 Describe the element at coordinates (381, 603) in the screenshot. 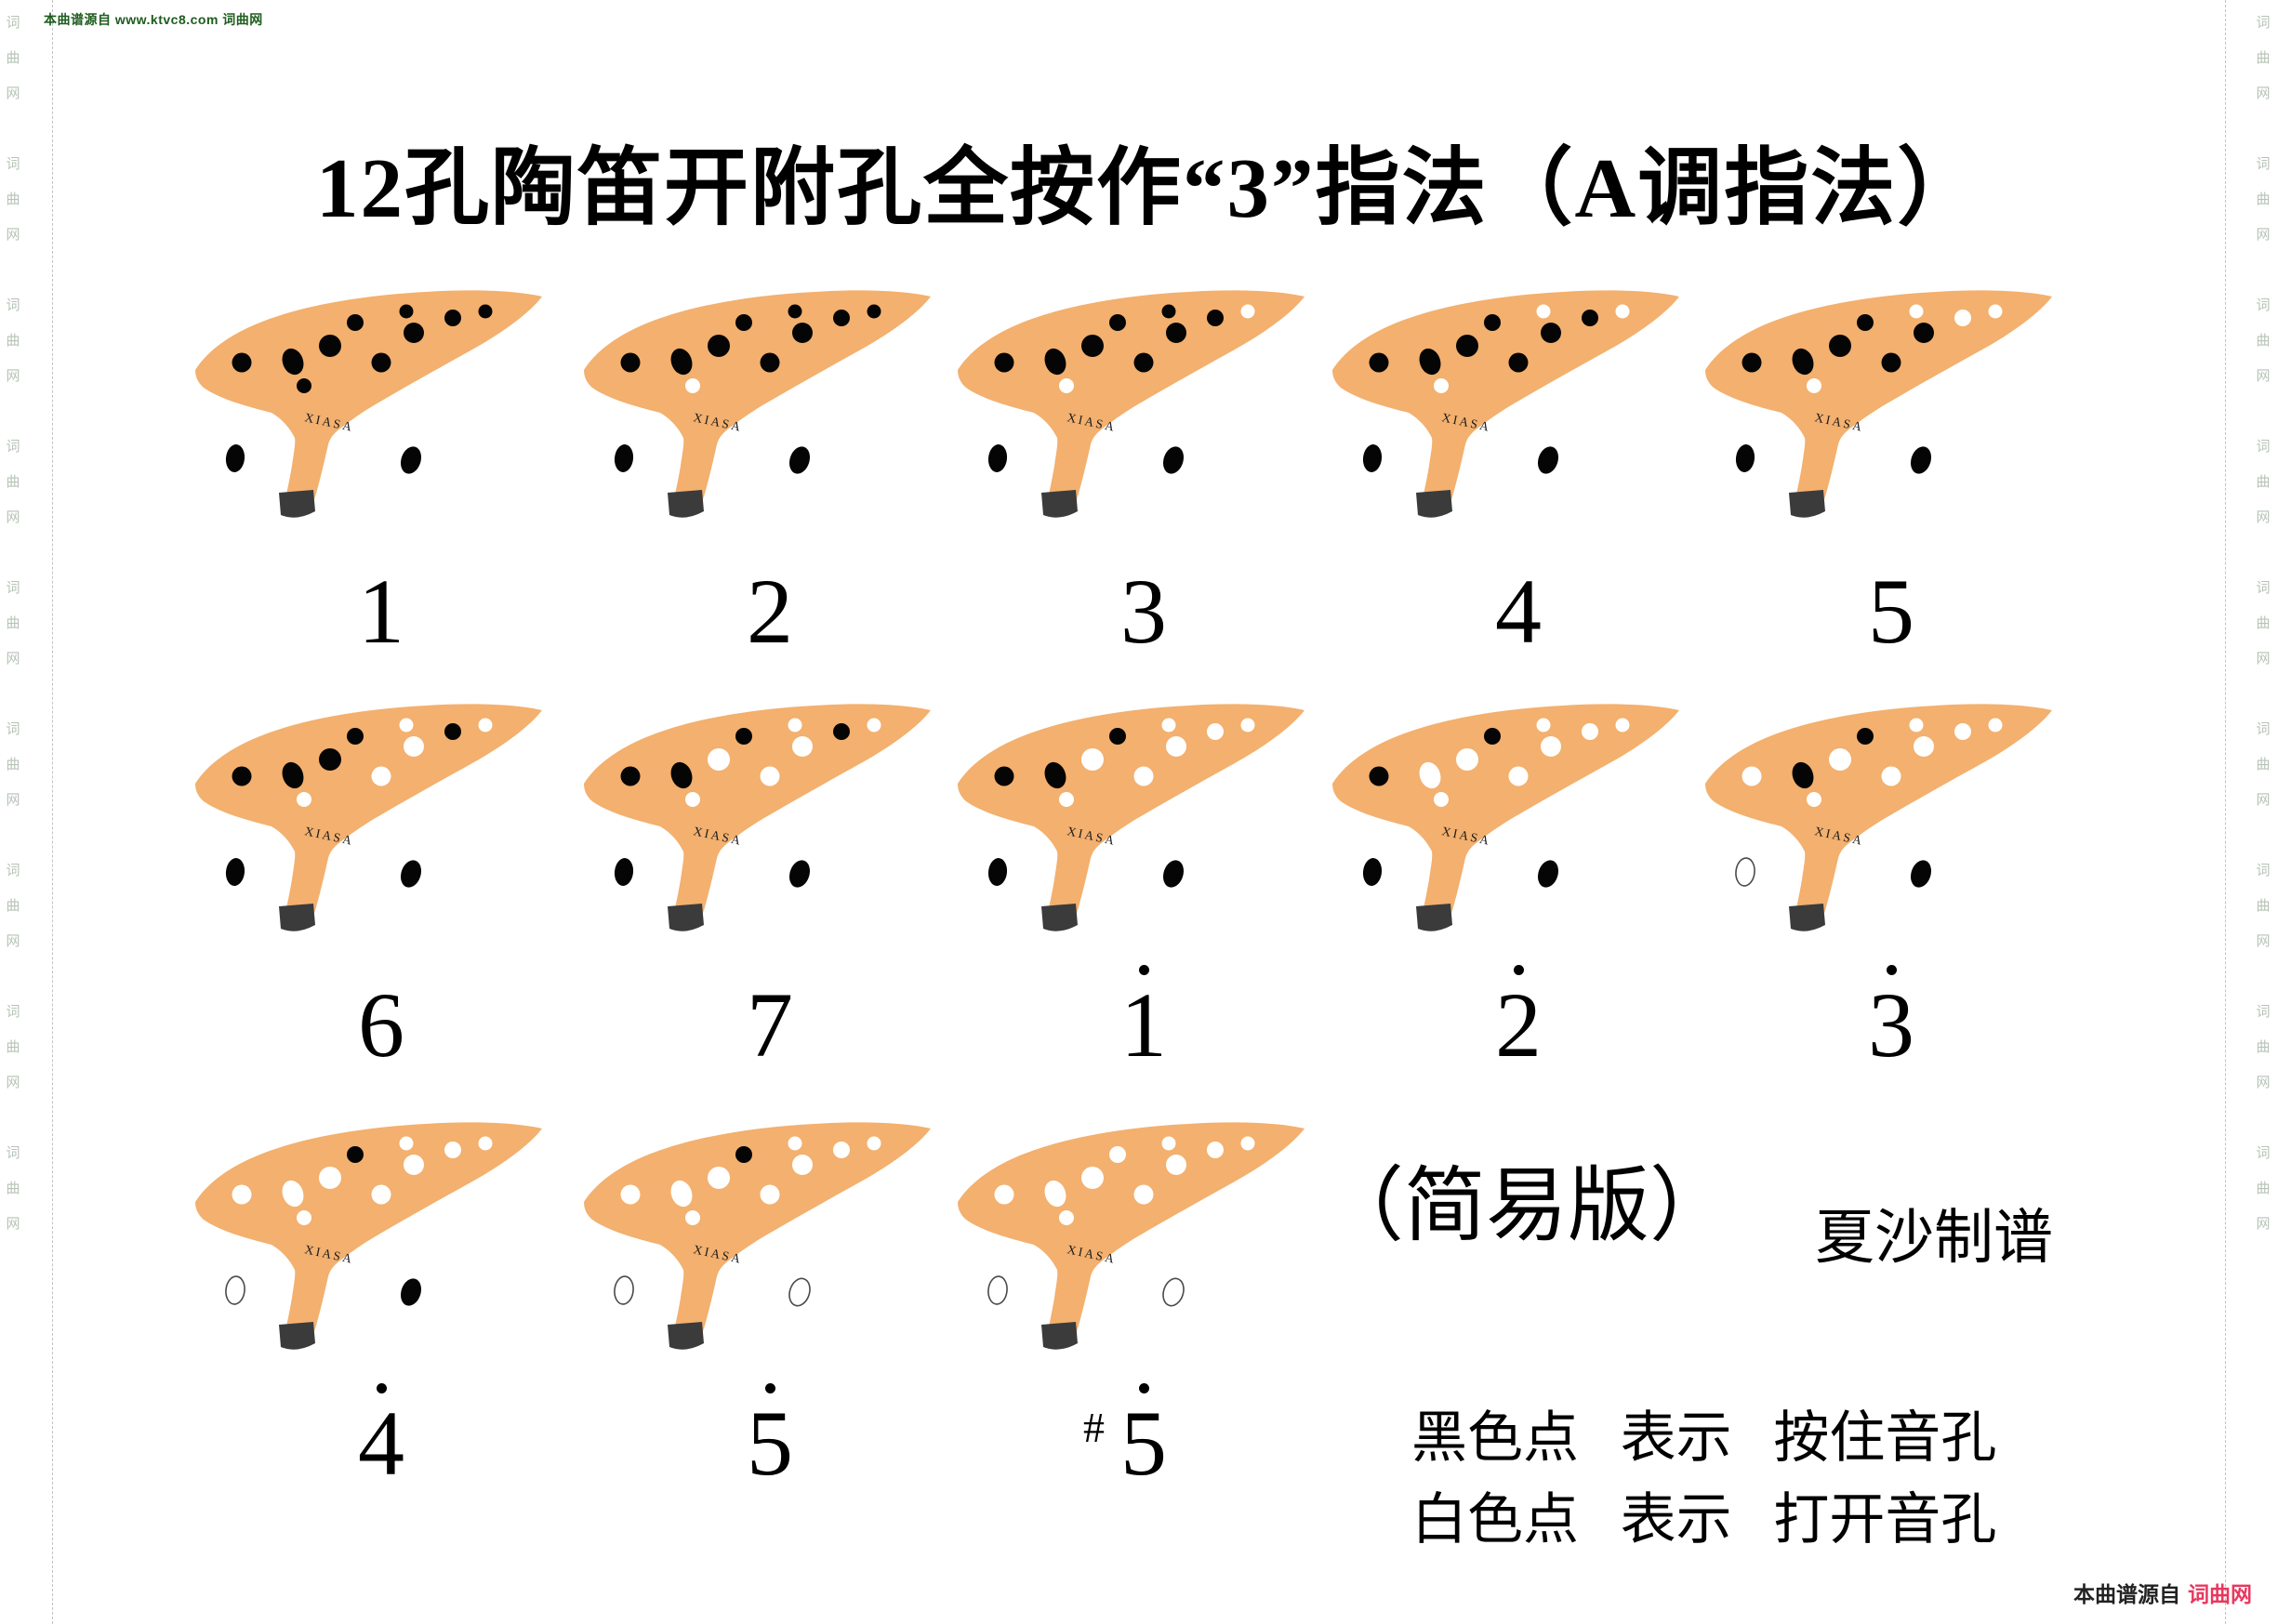

I see `note-label-1: 1` at that location.